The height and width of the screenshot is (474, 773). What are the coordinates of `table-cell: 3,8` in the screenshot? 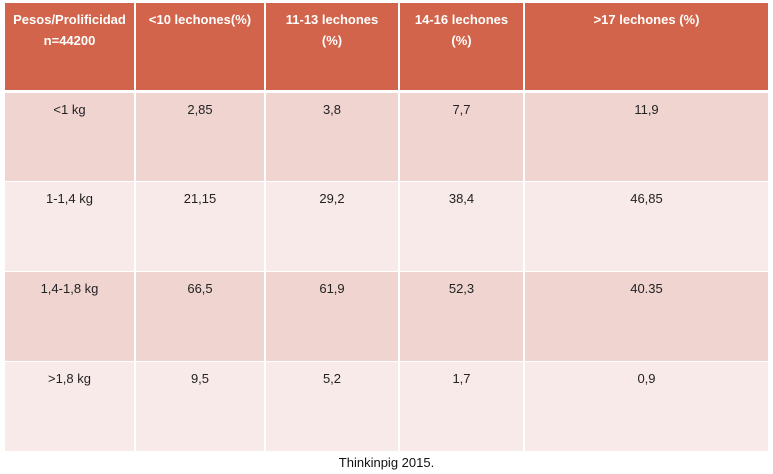 It's located at (332, 136).